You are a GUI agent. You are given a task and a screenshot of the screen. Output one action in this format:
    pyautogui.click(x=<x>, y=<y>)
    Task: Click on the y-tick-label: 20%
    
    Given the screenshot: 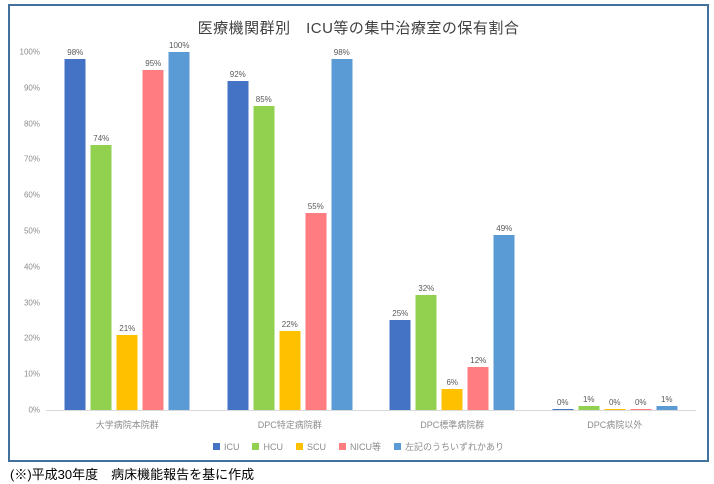 What is the action you would take?
    pyautogui.click(x=31, y=338)
    